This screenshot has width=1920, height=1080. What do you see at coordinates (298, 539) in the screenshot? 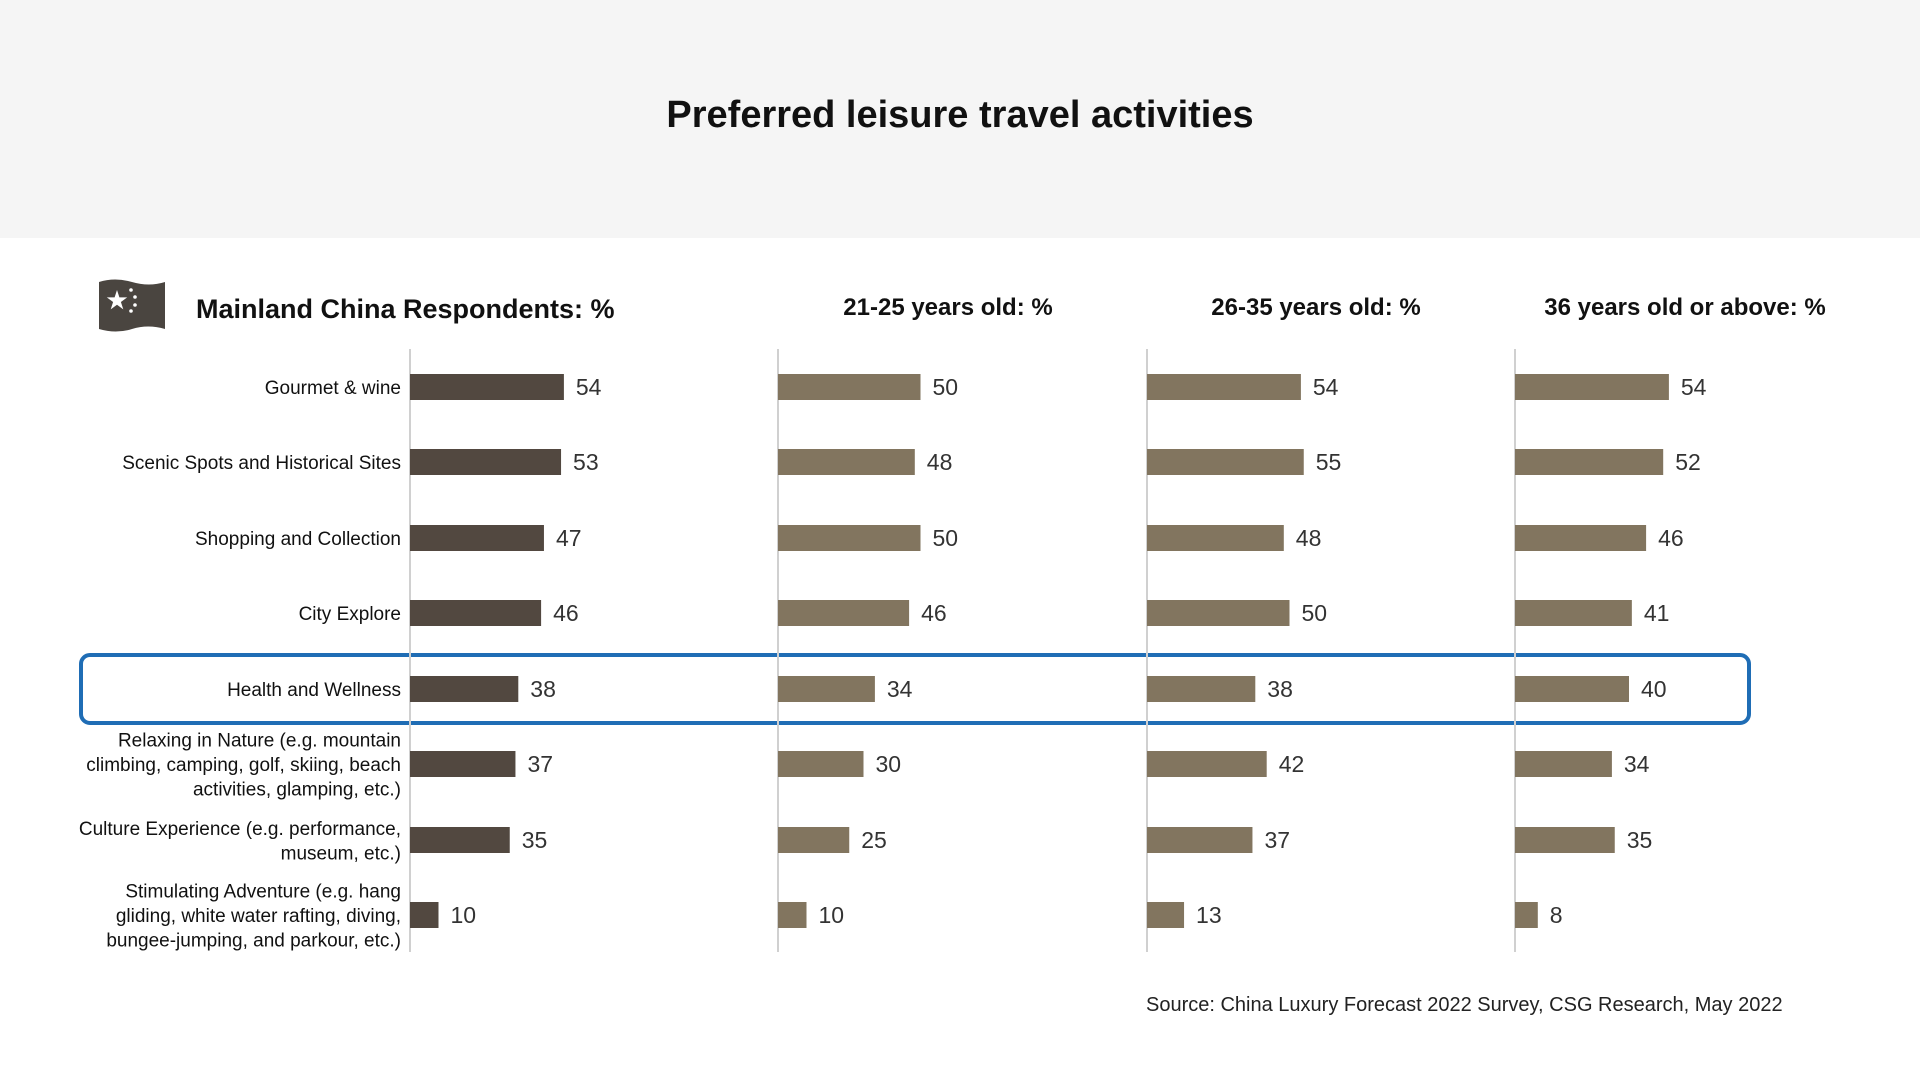
I see `category-label: Shopping and Collection` at bounding box center [298, 539].